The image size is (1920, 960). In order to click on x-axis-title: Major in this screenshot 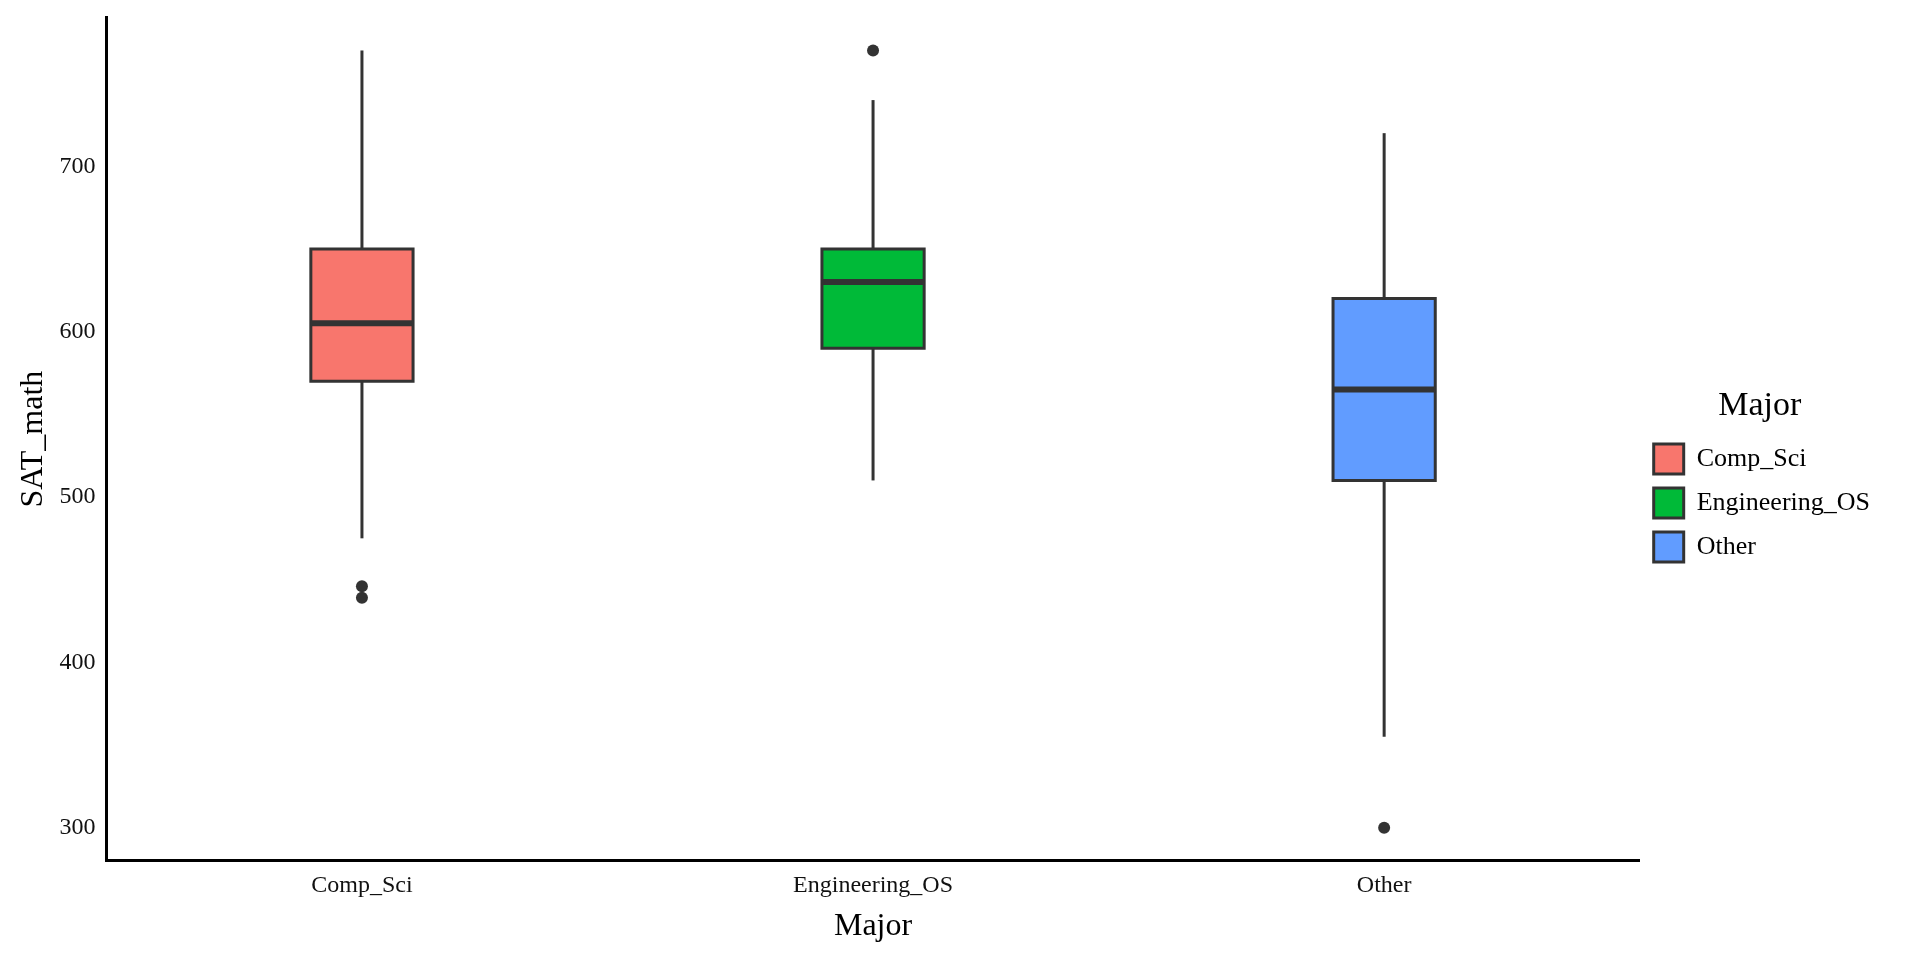, I will do `click(873, 924)`.